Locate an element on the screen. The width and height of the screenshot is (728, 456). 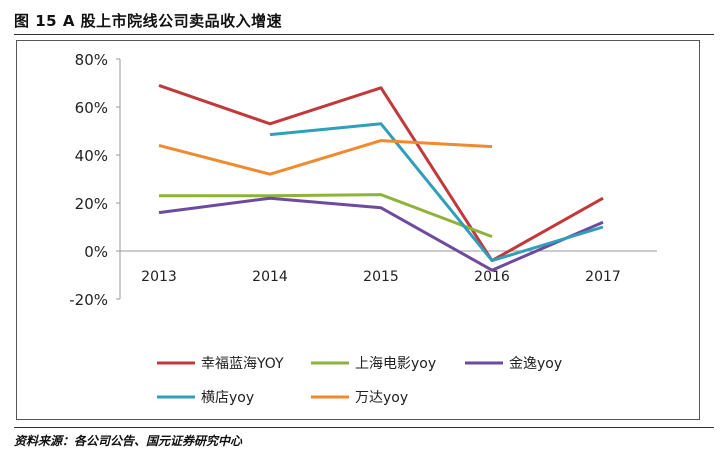
title-divider is located at coordinates (364, 34).